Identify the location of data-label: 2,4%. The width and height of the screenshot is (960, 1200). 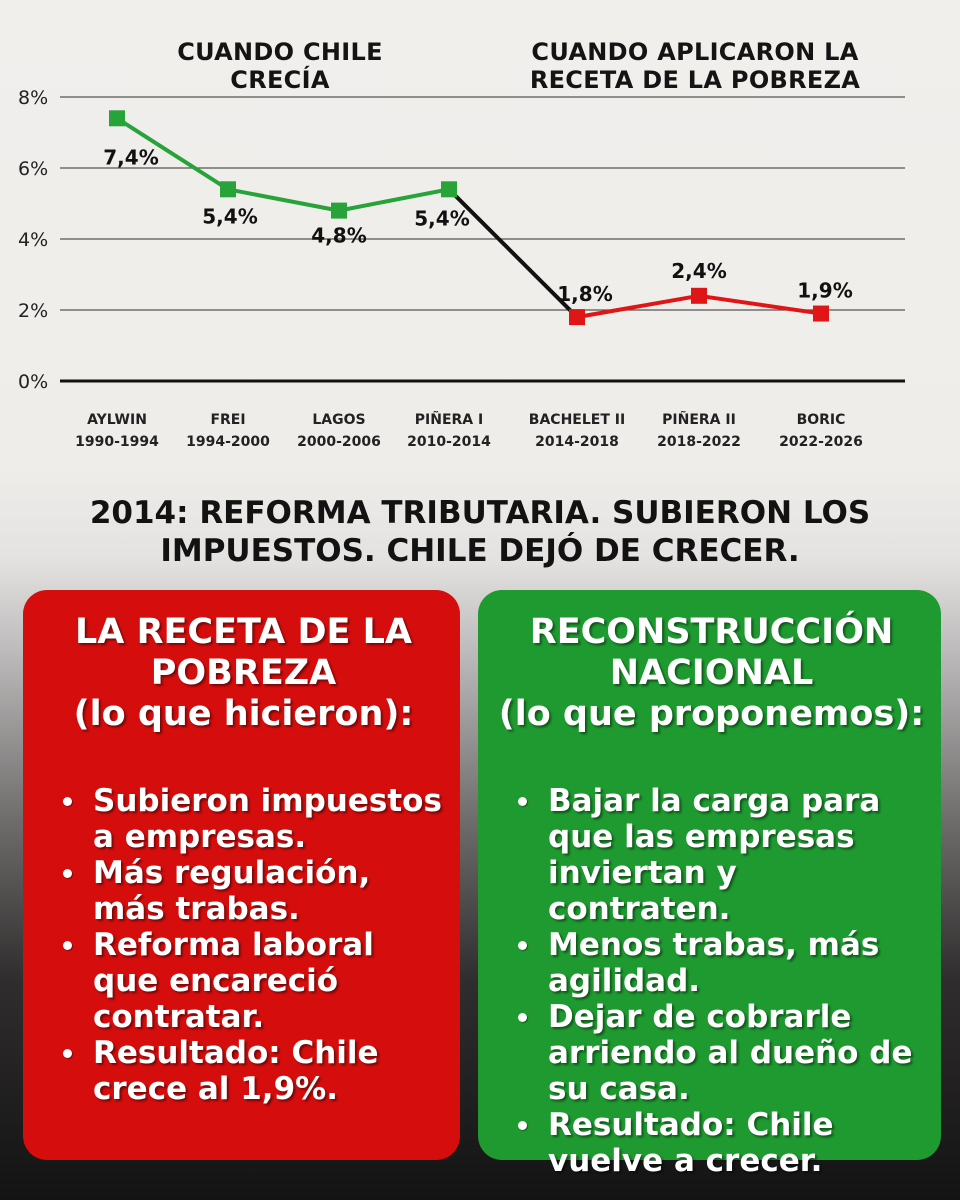
(698, 271).